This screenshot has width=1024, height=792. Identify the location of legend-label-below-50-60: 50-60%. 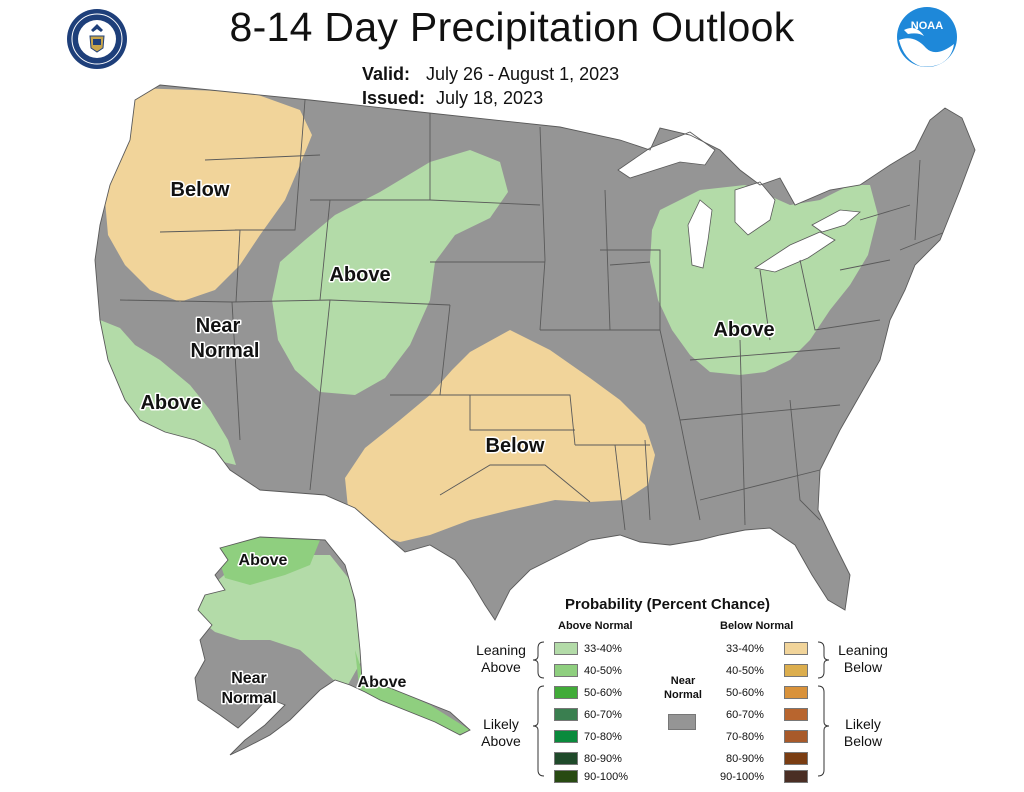
(745, 693).